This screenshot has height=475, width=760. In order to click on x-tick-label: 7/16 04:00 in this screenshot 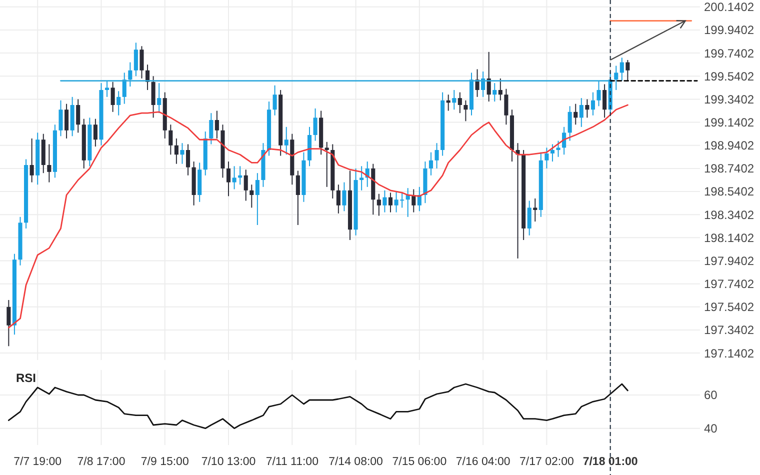, I will do `click(483, 462)`.